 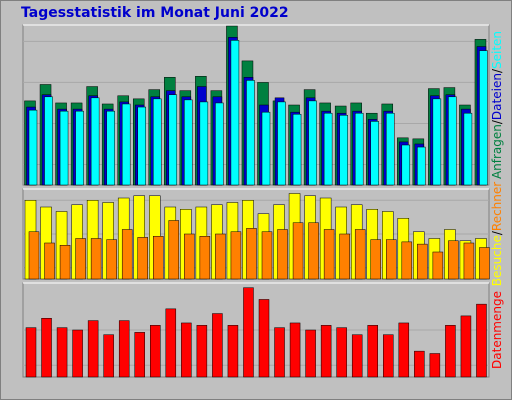 What do you see at coordinates (497, 151) in the screenshot?
I see `legend-label-part: Anfragen` at bounding box center [497, 151].